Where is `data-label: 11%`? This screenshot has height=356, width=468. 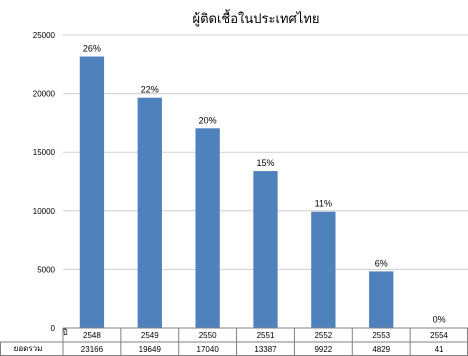 data-label: 11% is located at coordinates (323, 204).